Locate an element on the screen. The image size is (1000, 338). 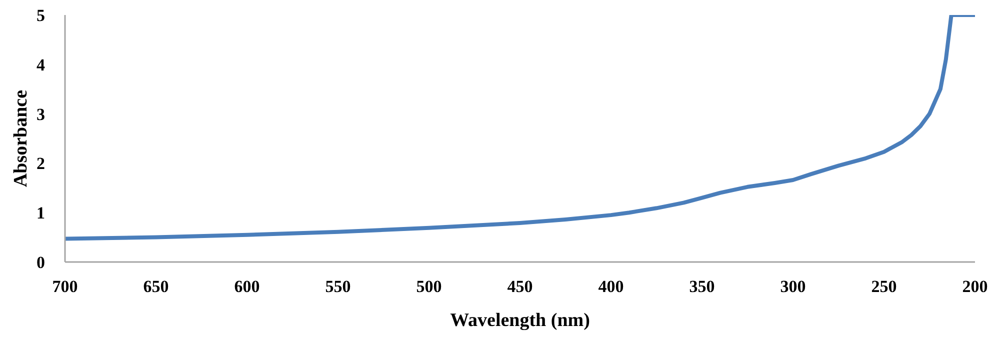
y-tick-label: 1 is located at coordinates (40, 213).